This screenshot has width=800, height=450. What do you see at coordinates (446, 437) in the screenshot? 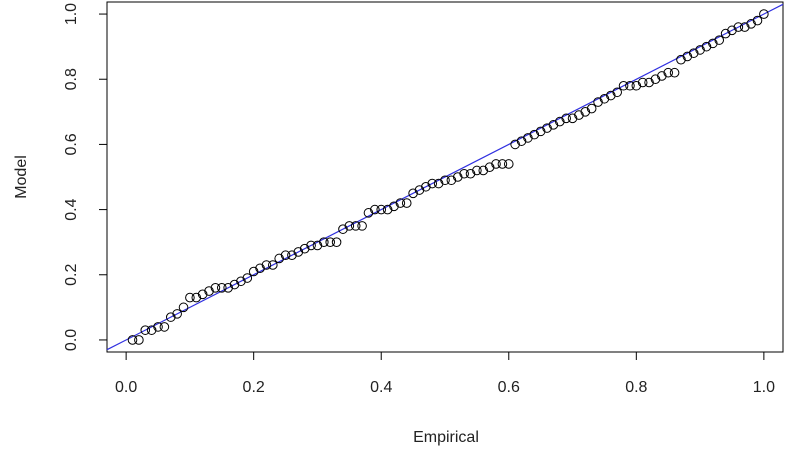
I see `x-axis-label: Empirical` at bounding box center [446, 437].